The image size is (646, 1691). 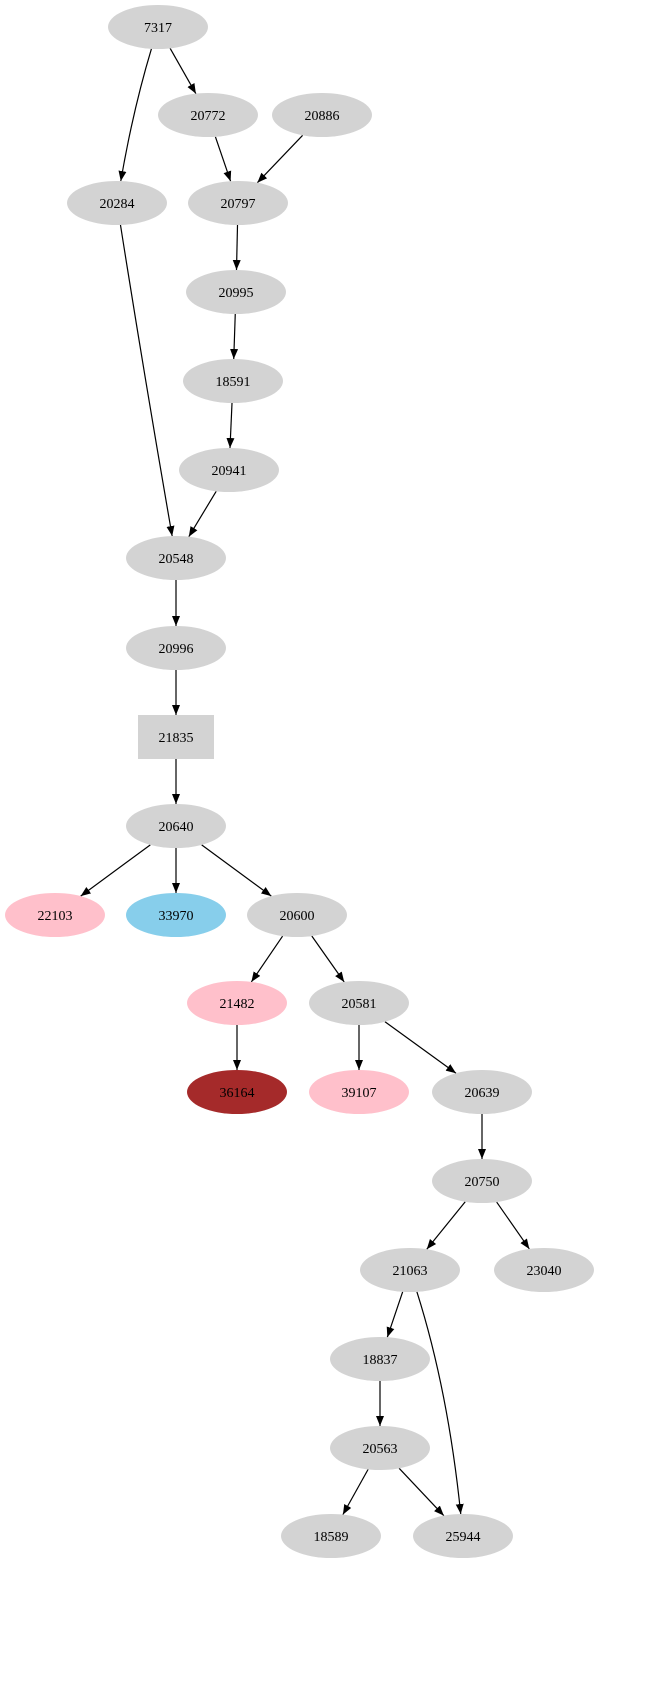 I want to click on node-21835: 21835, so click(x=176, y=737).